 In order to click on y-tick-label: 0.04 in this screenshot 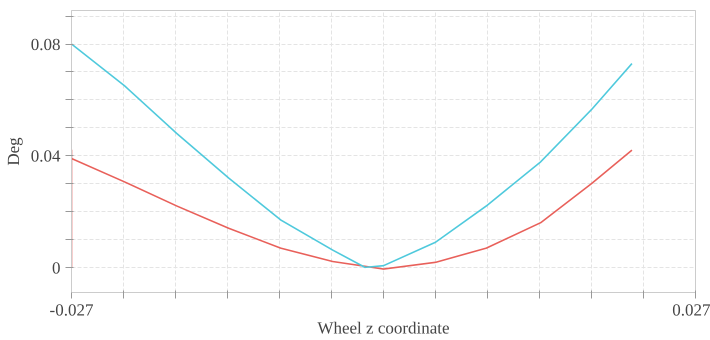, I will do `click(45, 156)`.